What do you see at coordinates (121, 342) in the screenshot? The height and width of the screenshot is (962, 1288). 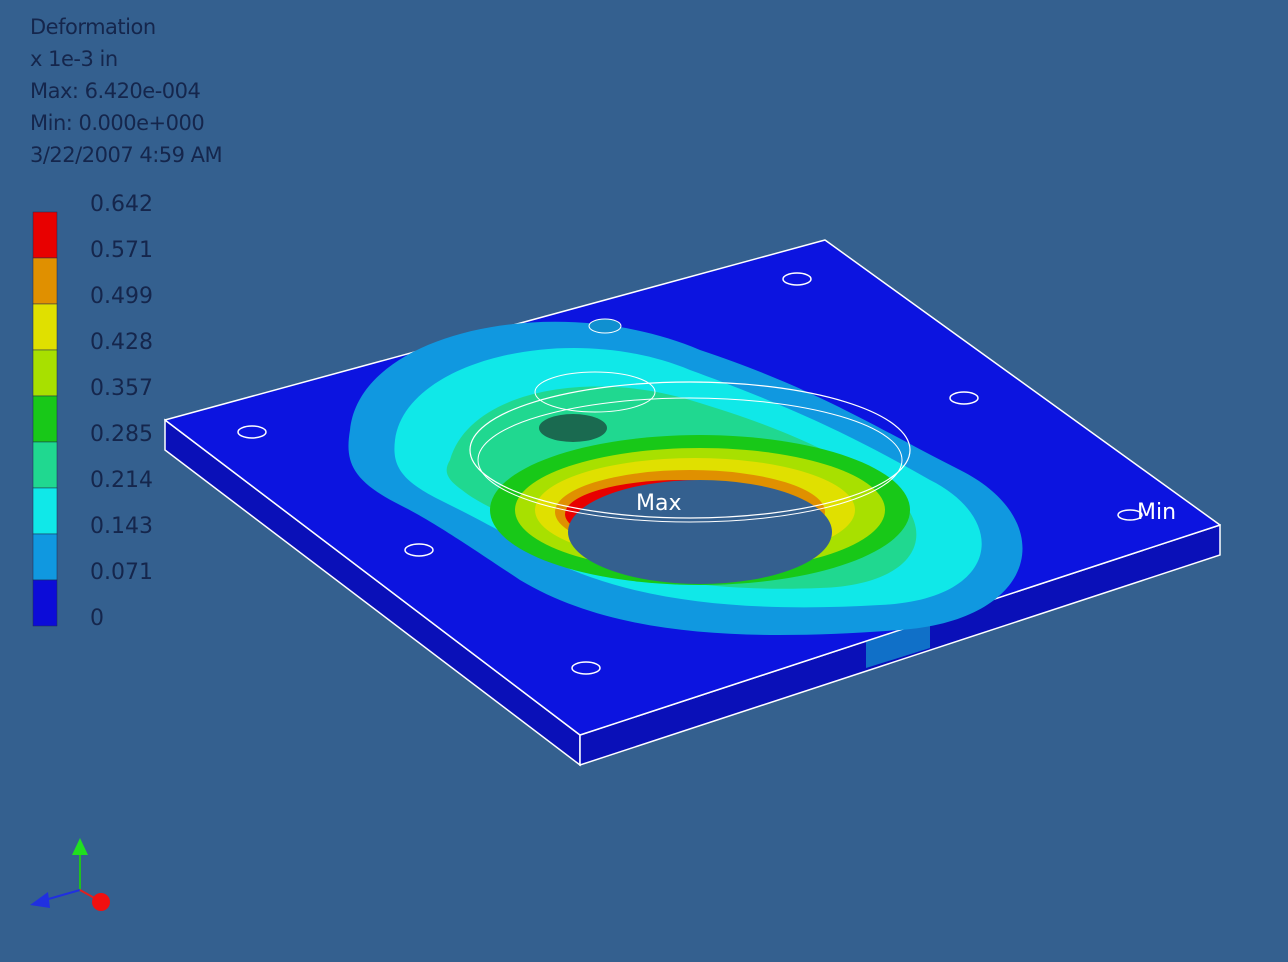 I see `legend-label: 0.428` at bounding box center [121, 342].